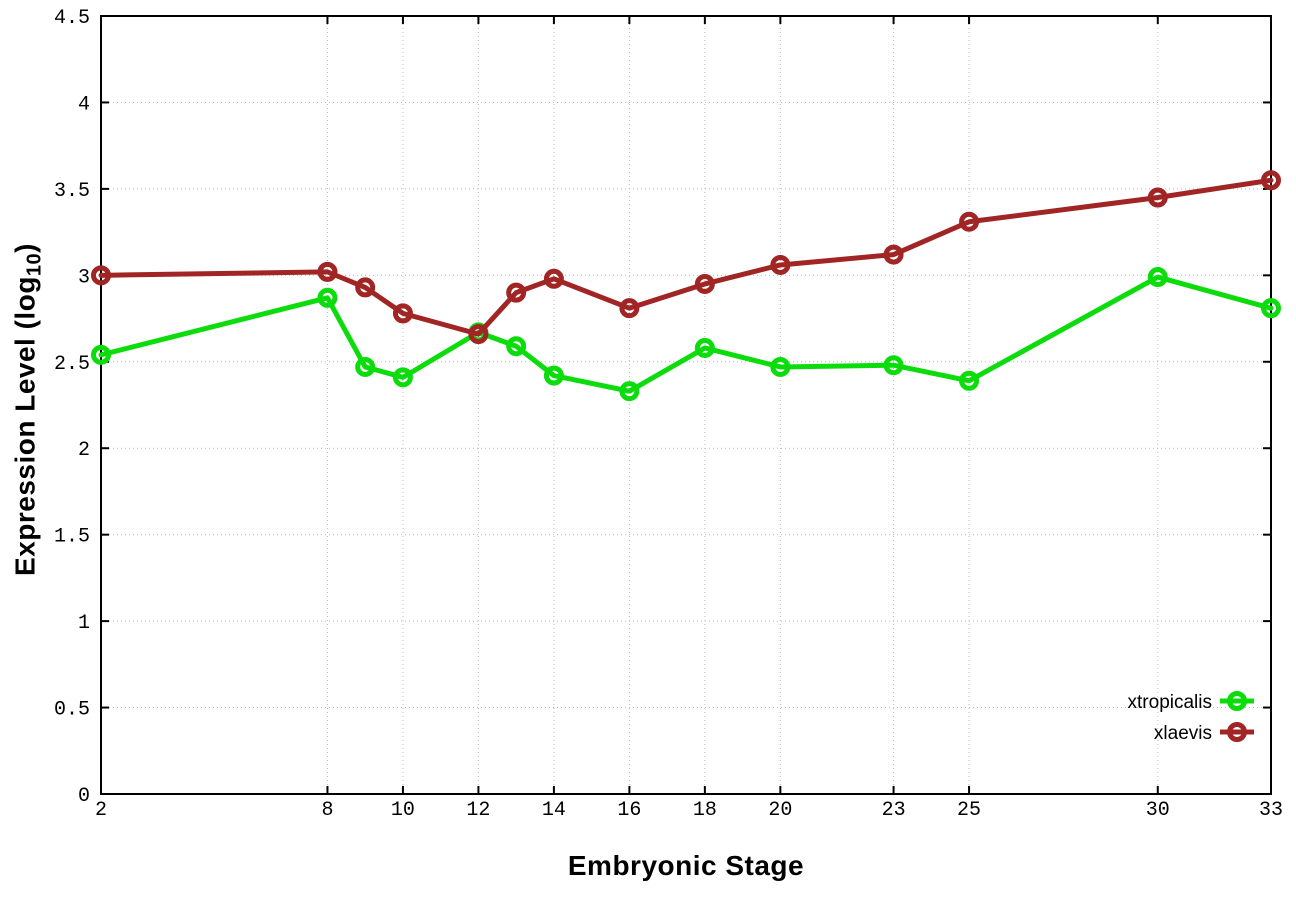 The image size is (1296, 907). Describe the element at coordinates (969, 810) in the screenshot. I see `x-tick-label: 25` at that location.